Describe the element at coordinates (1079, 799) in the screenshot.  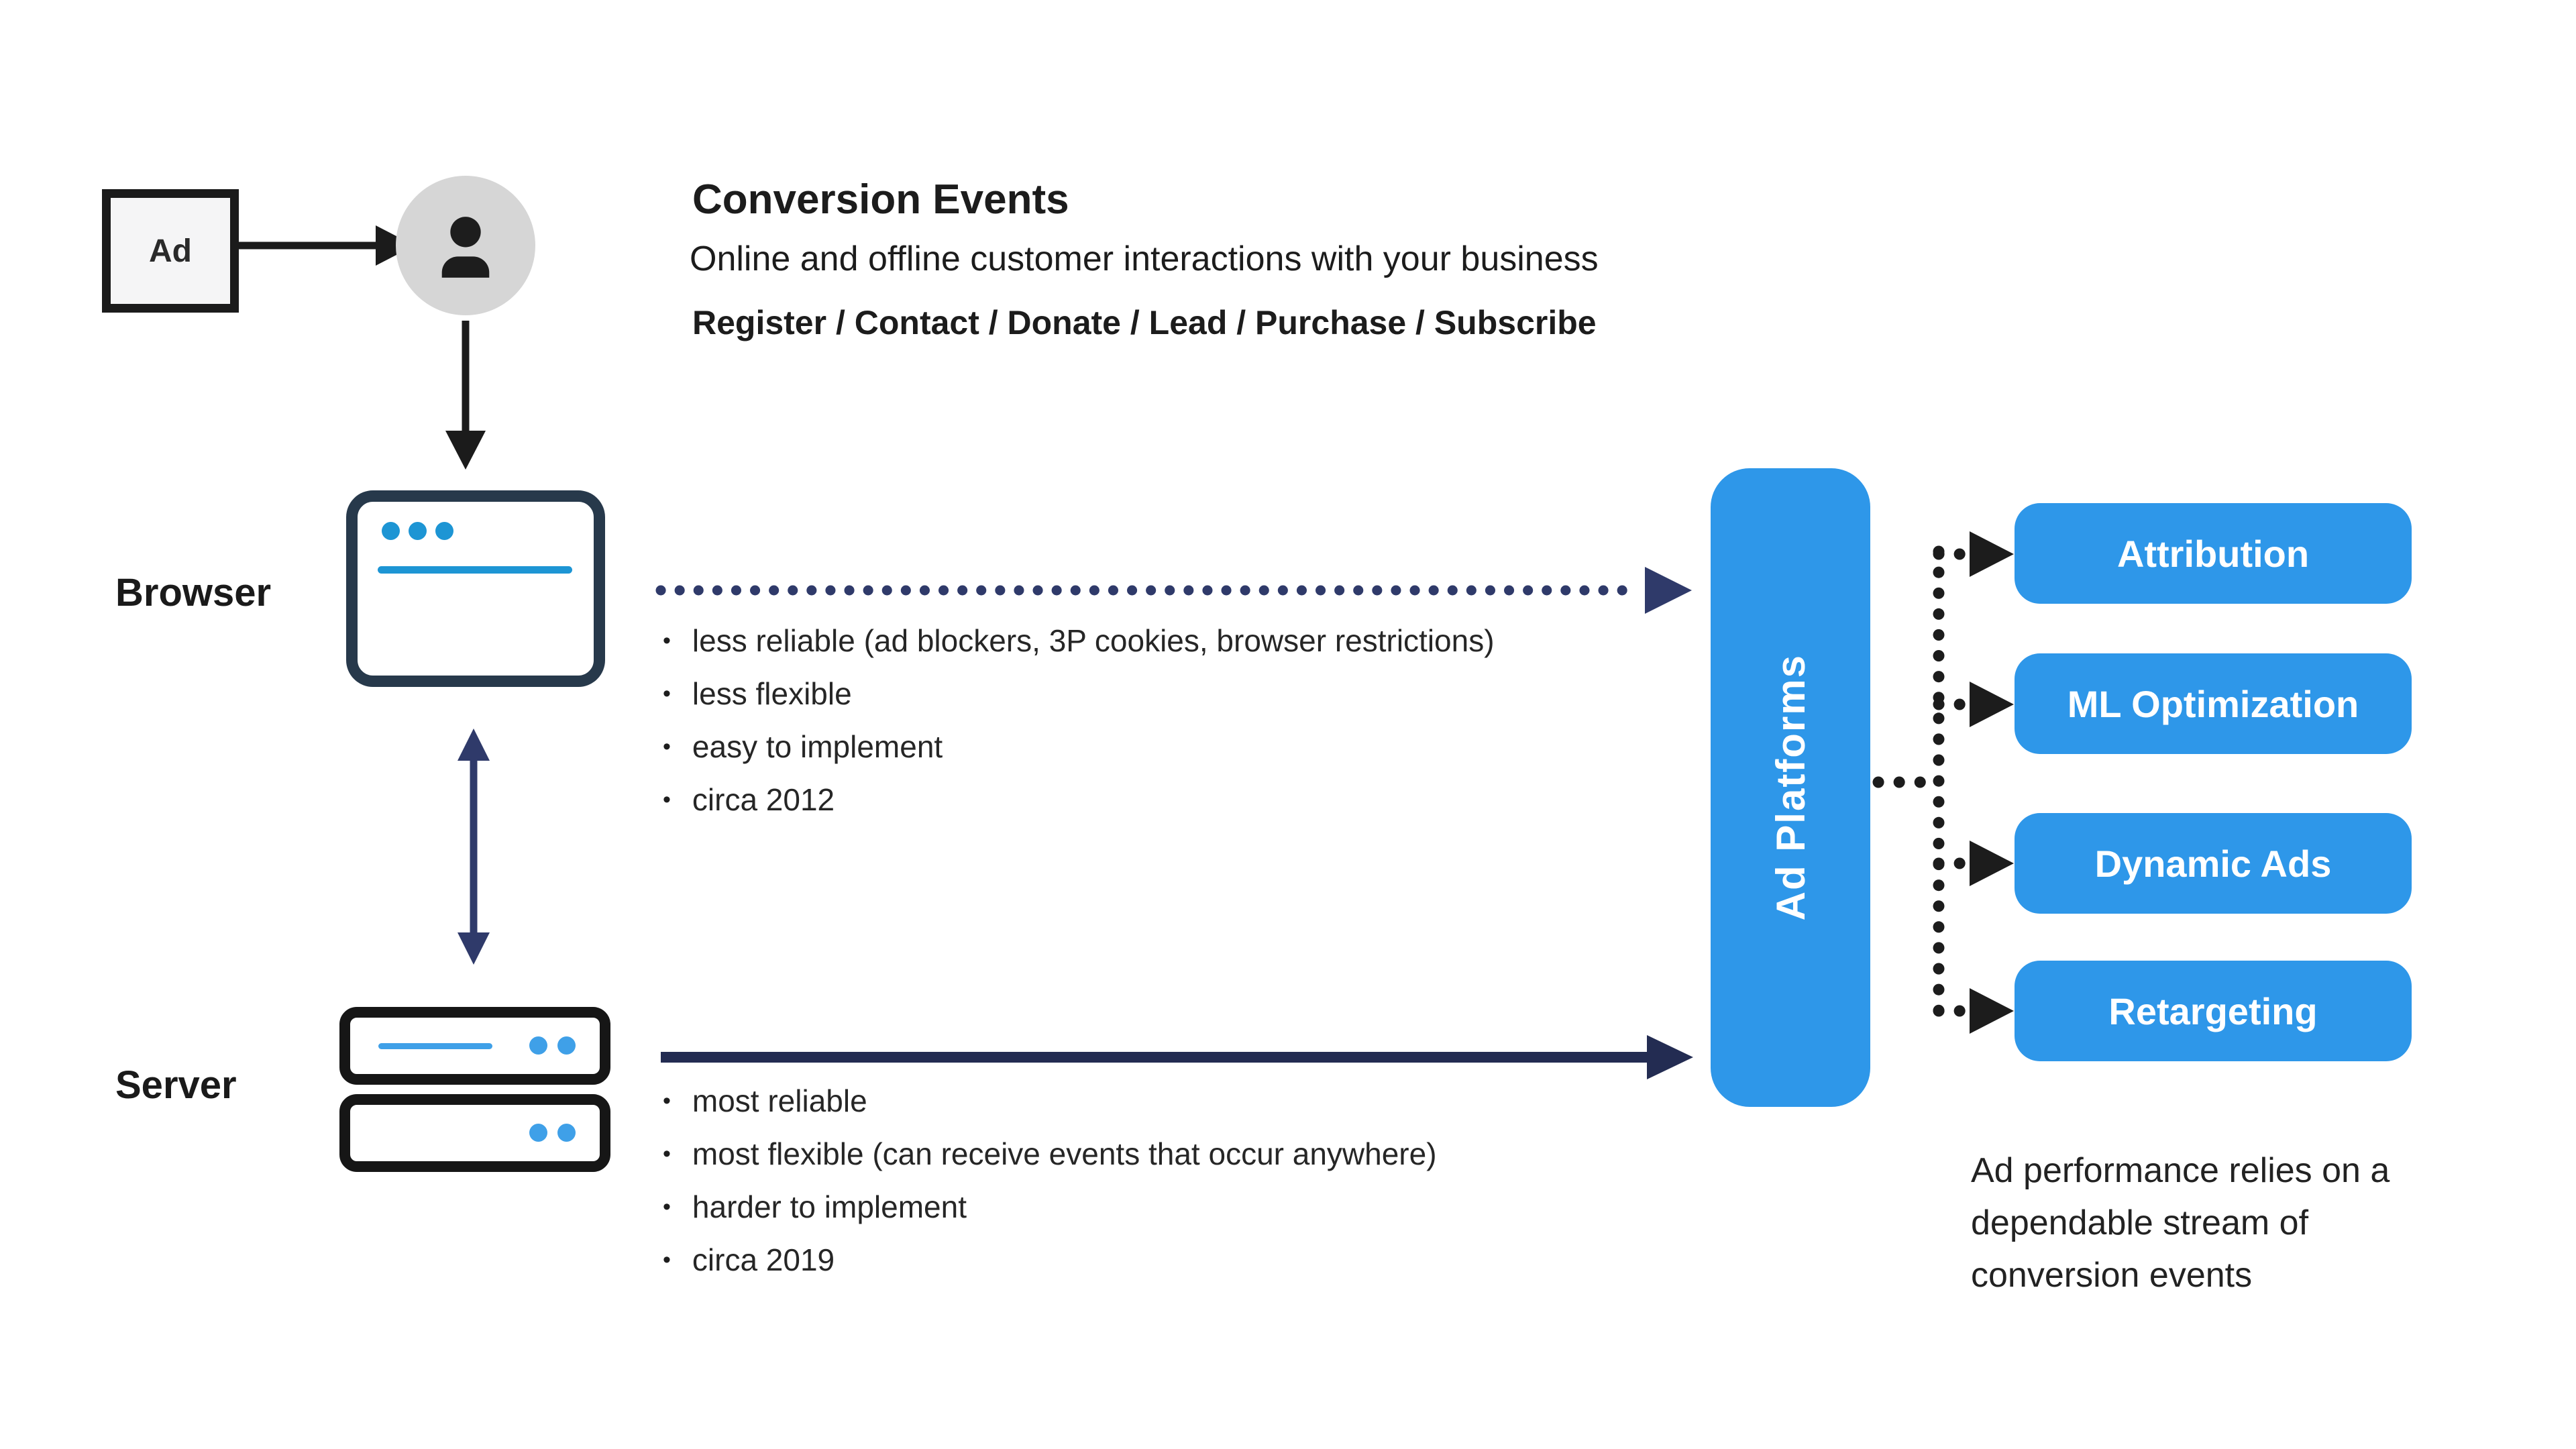
I see `list-item: circa 2012` at that location.